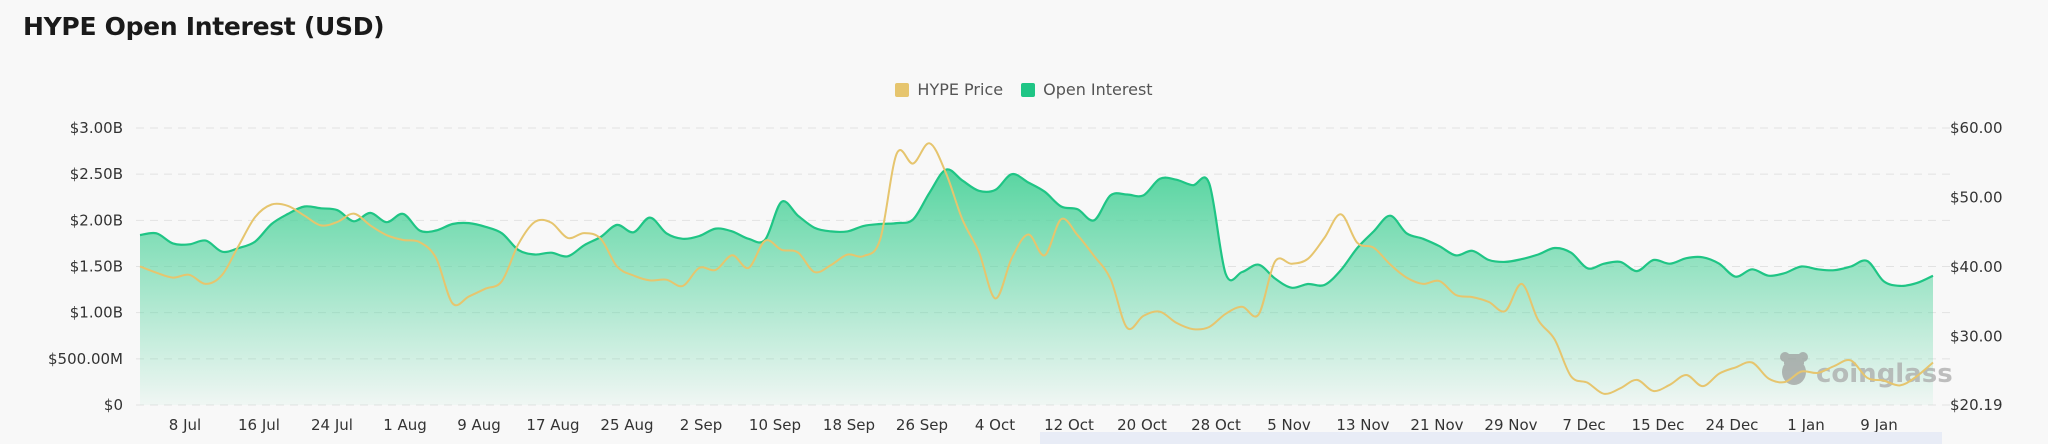 Image resolution: width=2048 pixels, height=444 pixels. I want to click on right-axis-tick: $40.00, so click(1976, 267).